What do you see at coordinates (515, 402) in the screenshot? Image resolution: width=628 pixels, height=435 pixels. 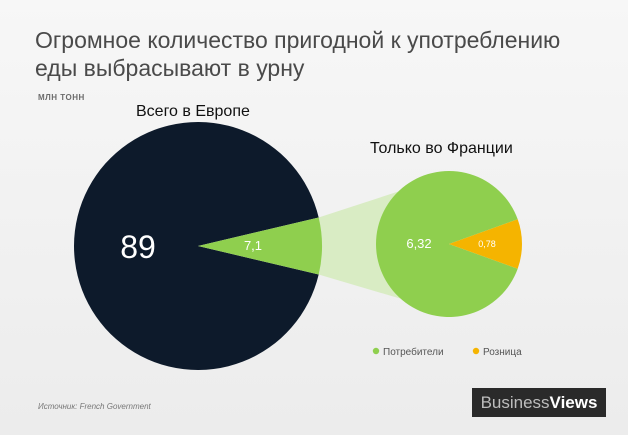 I see `logo-part-business: Business` at bounding box center [515, 402].